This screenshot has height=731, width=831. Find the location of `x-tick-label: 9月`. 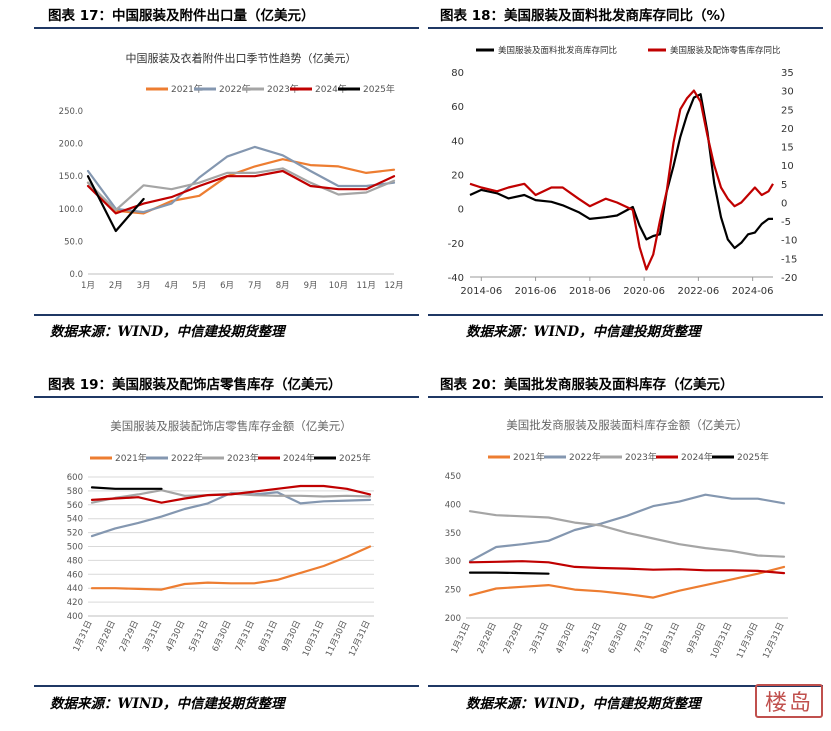

x-tick-label: 9月 is located at coordinates (311, 286).